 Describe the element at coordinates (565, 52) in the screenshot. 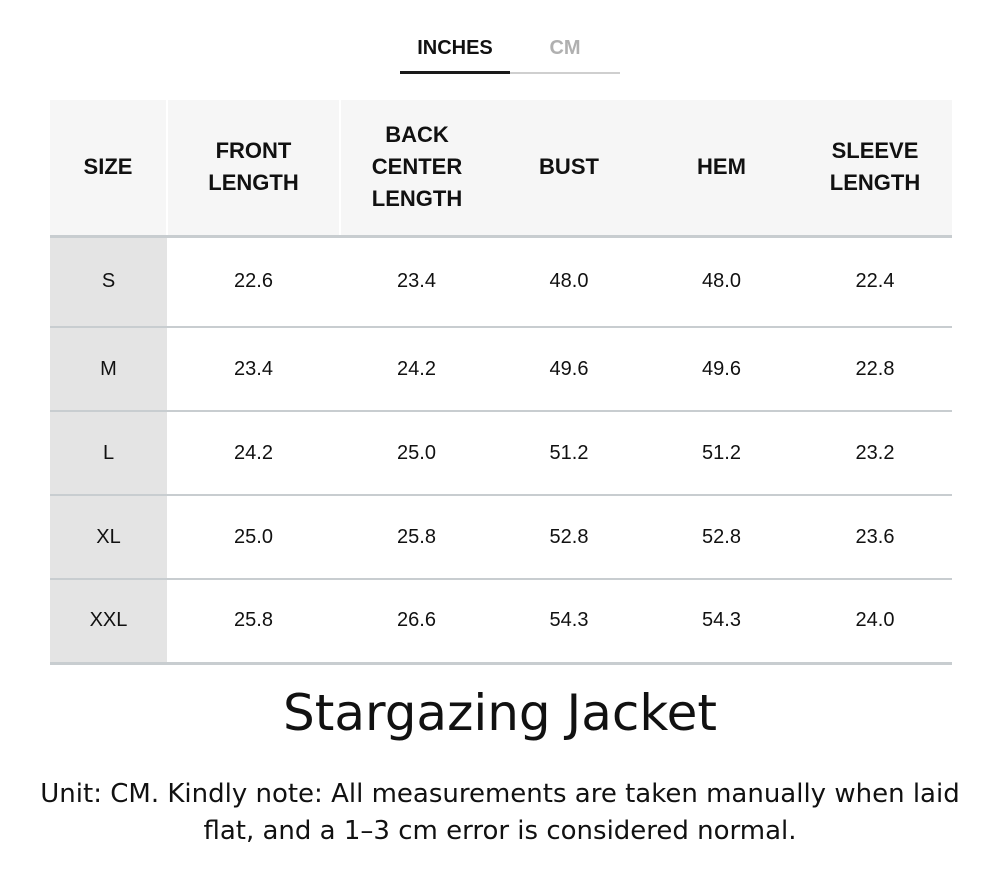

I see `tab-cm: CM` at that location.